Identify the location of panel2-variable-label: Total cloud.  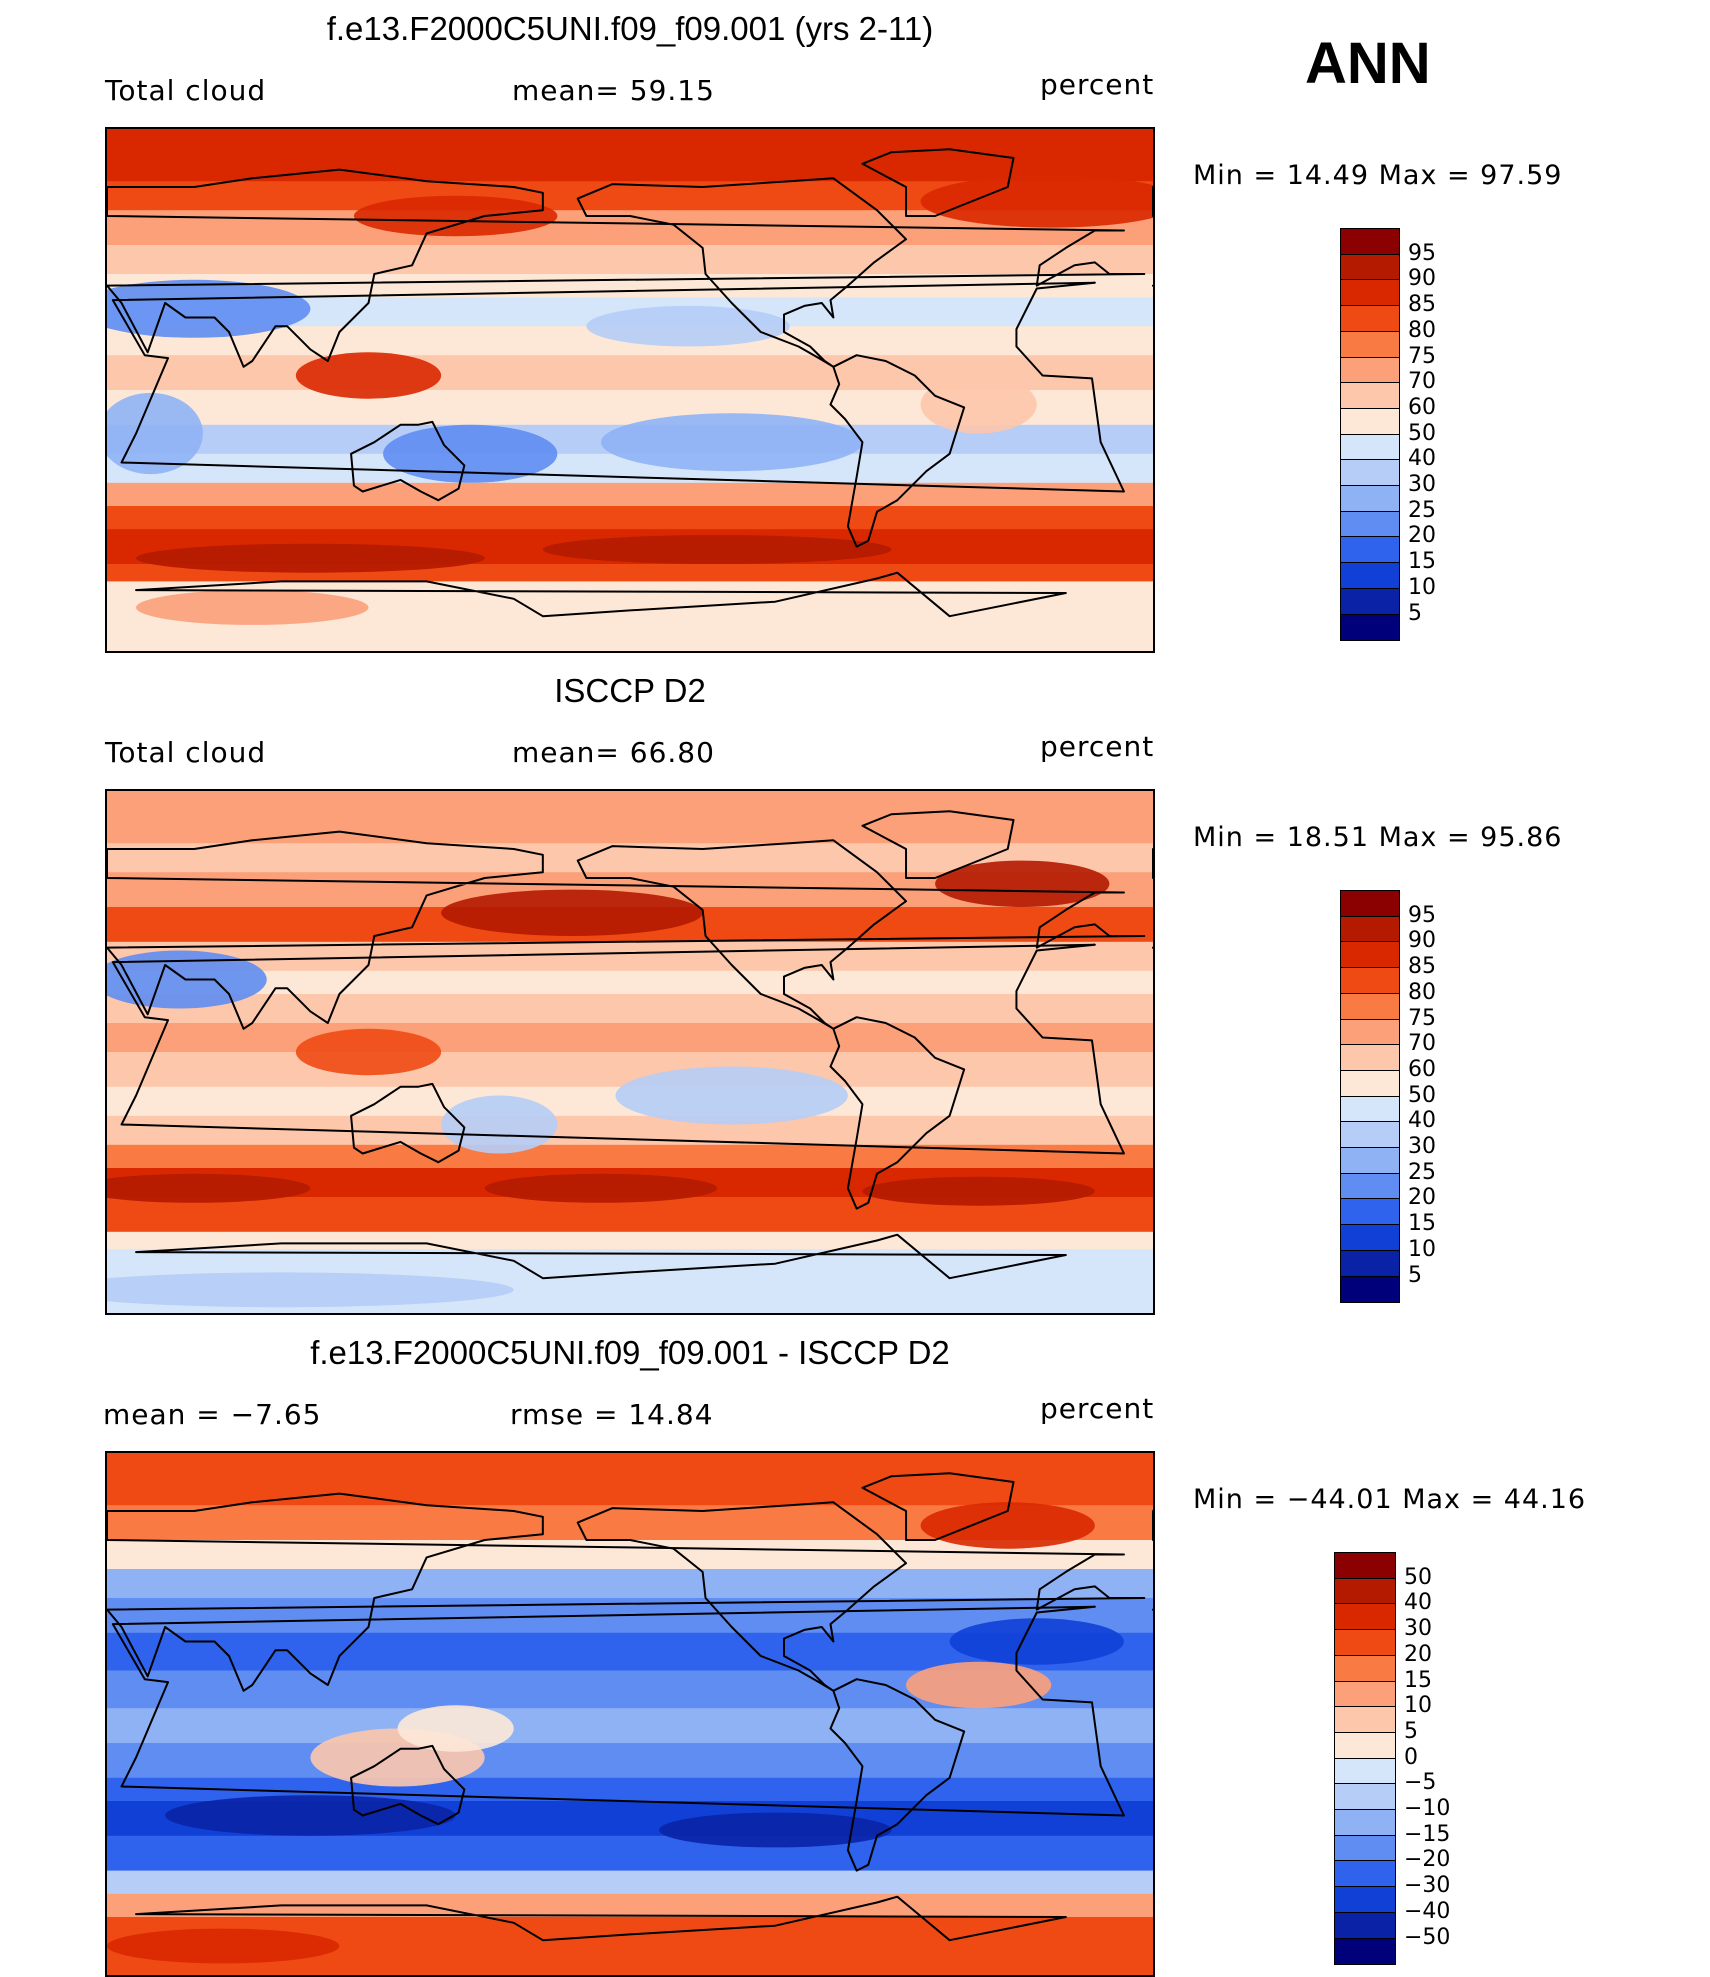
(186, 752).